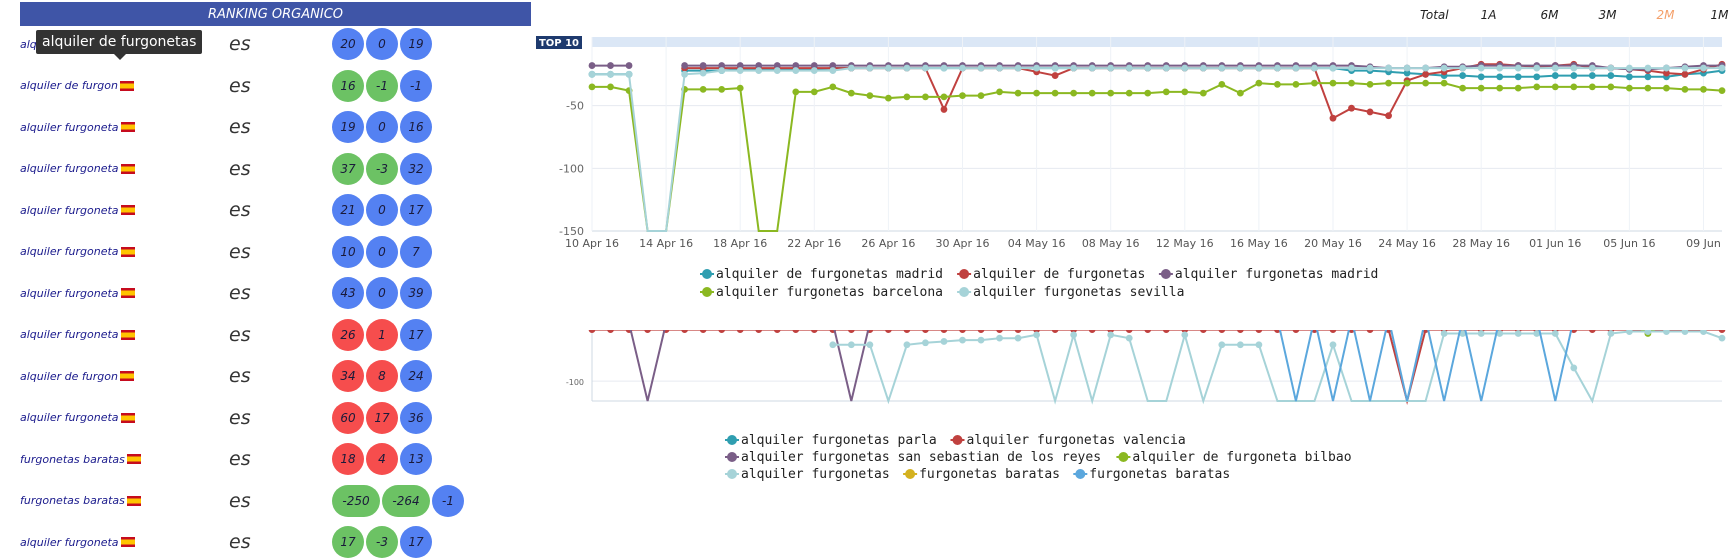 The image size is (1730, 560). What do you see at coordinates (265, 335) in the screenshot?
I see `ranking-row: alquiler furgoneta es 26 1 17` at bounding box center [265, 335].